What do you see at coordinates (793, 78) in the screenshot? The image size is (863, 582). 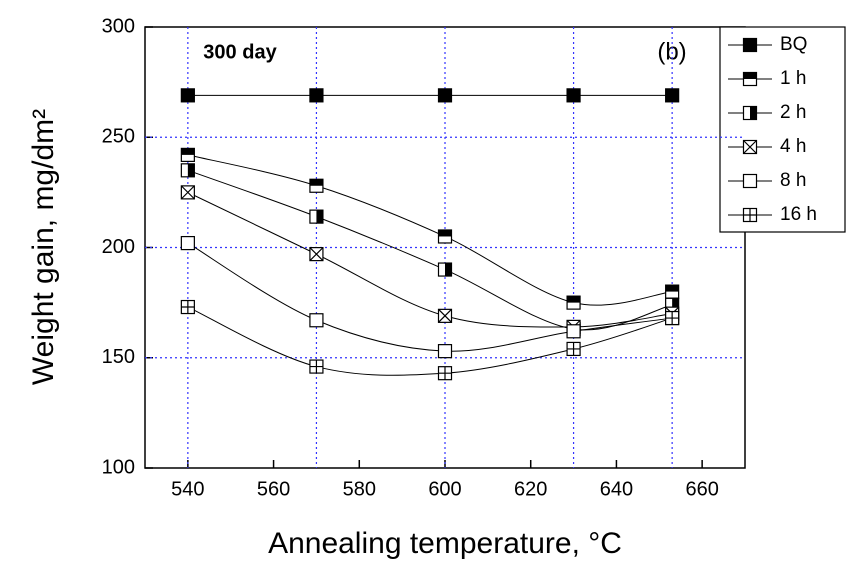 I see `legend-label: 1 h` at bounding box center [793, 78].